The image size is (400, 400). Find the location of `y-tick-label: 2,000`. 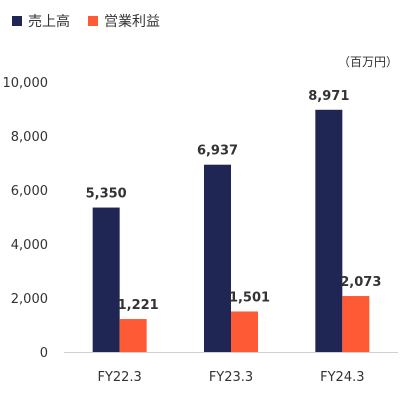

y-tick-label: 2,000 is located at coordinates (29, 299).